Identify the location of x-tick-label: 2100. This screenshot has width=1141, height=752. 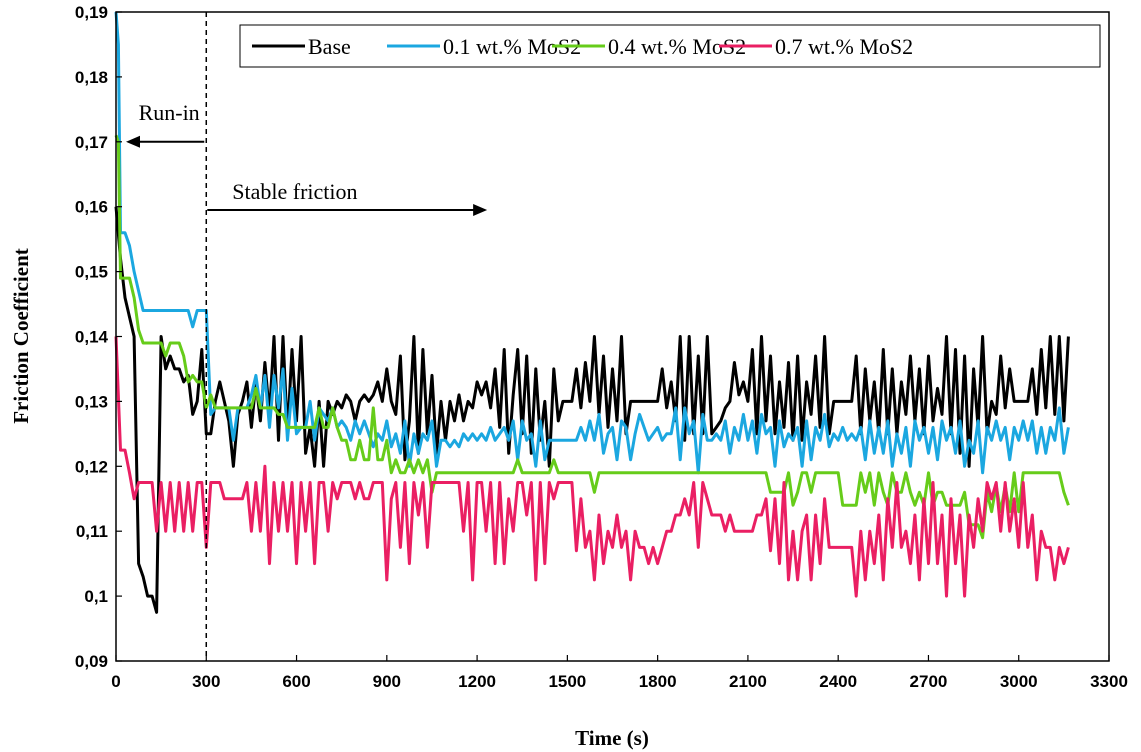
(748, 681).